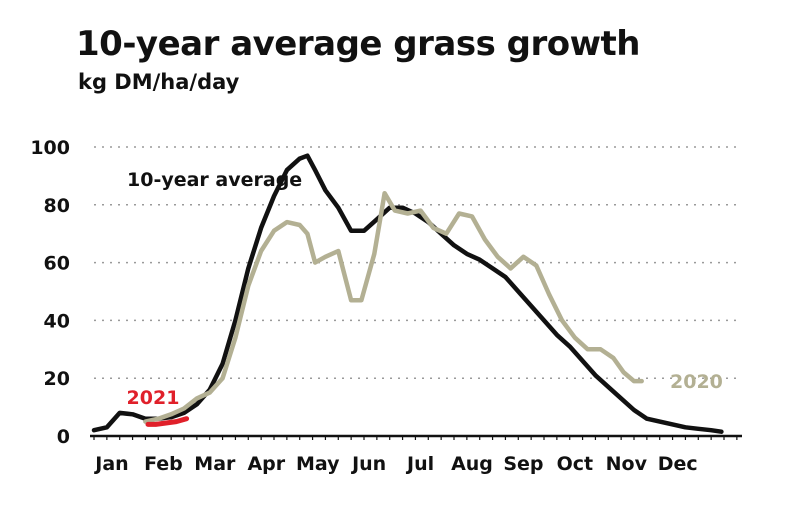  I want to click on x-tick-label: Oct, so click(575, 464).